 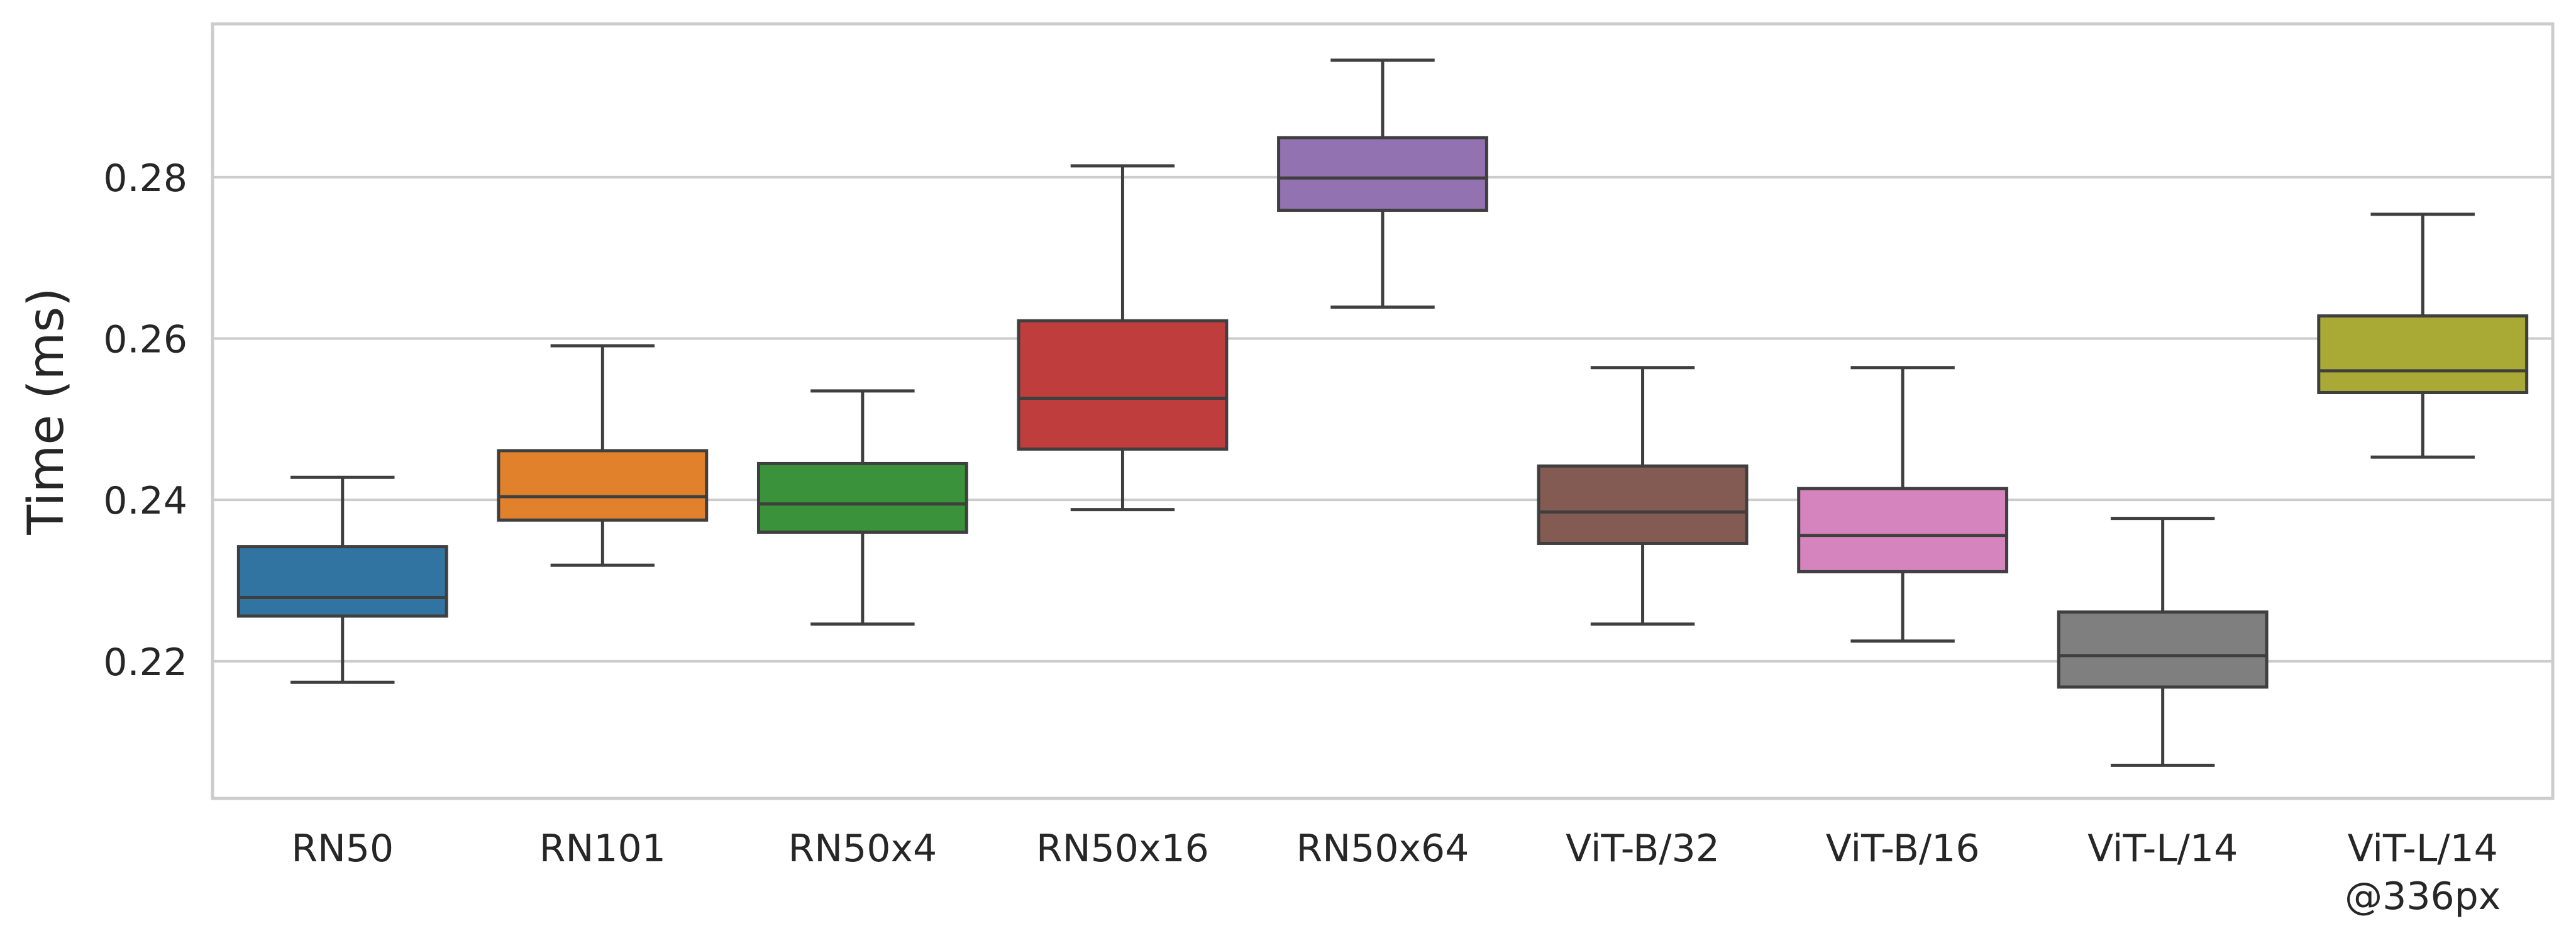 What do you see at coordinates (145, 179) in the screenshot?
I see `y-tick-label: 0.28` at bounding box center [145, 179].